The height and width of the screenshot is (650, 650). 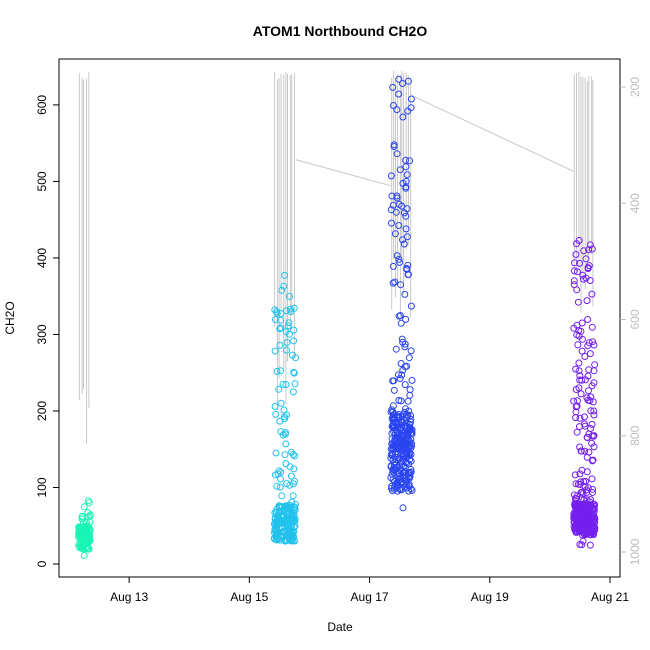 I want to click on y-tick-label: 300, so click(x=42, y=334).